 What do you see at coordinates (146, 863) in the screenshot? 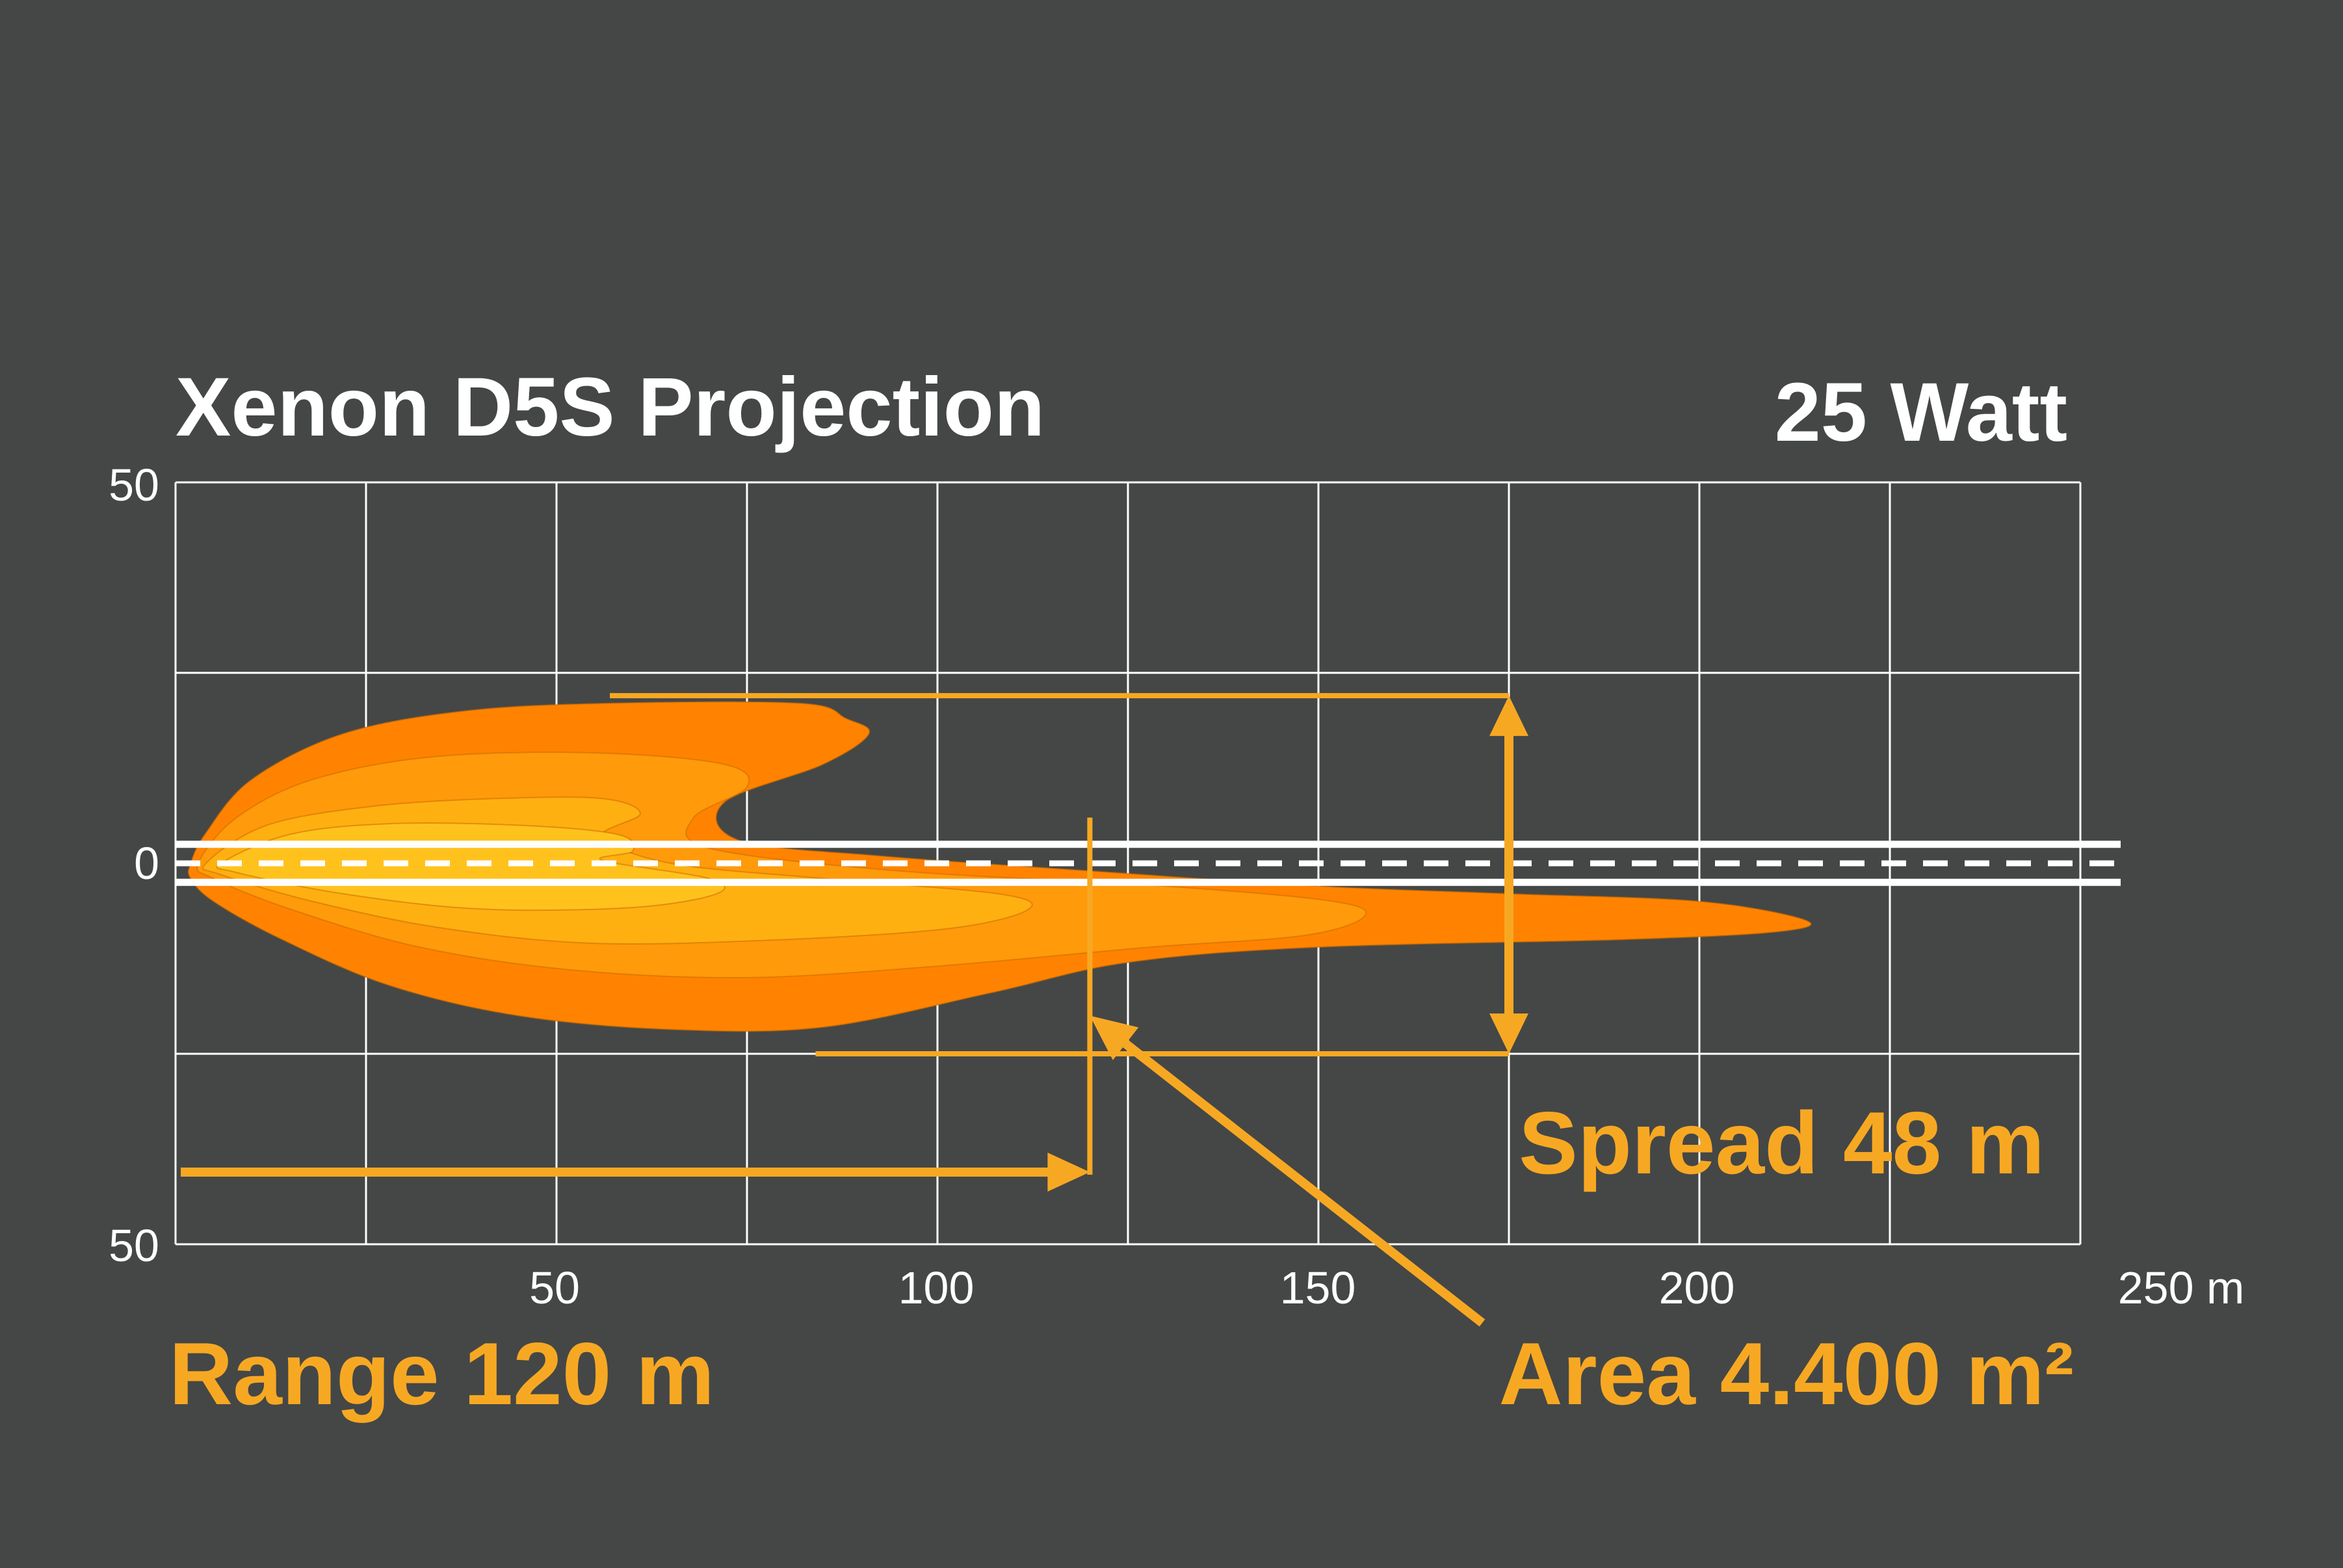
I see `y-tick-label-zero: 0` at bounding box center [146, 863].